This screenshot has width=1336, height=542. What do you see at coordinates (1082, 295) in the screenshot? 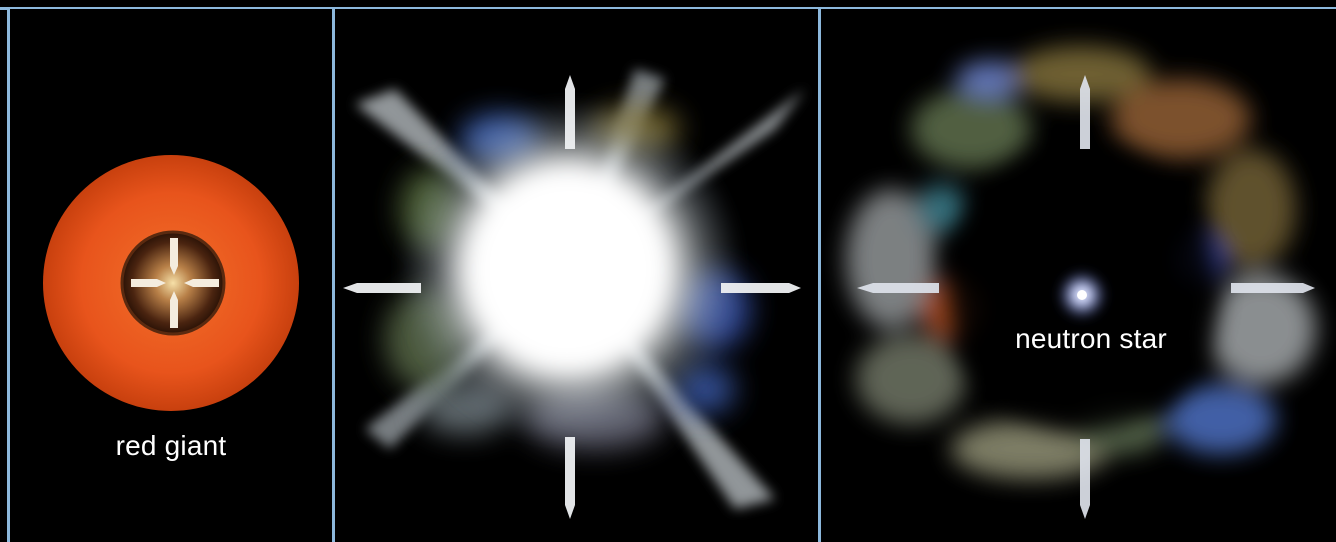
I see `neutron-star-icon` at bounding box center [1082, 295].